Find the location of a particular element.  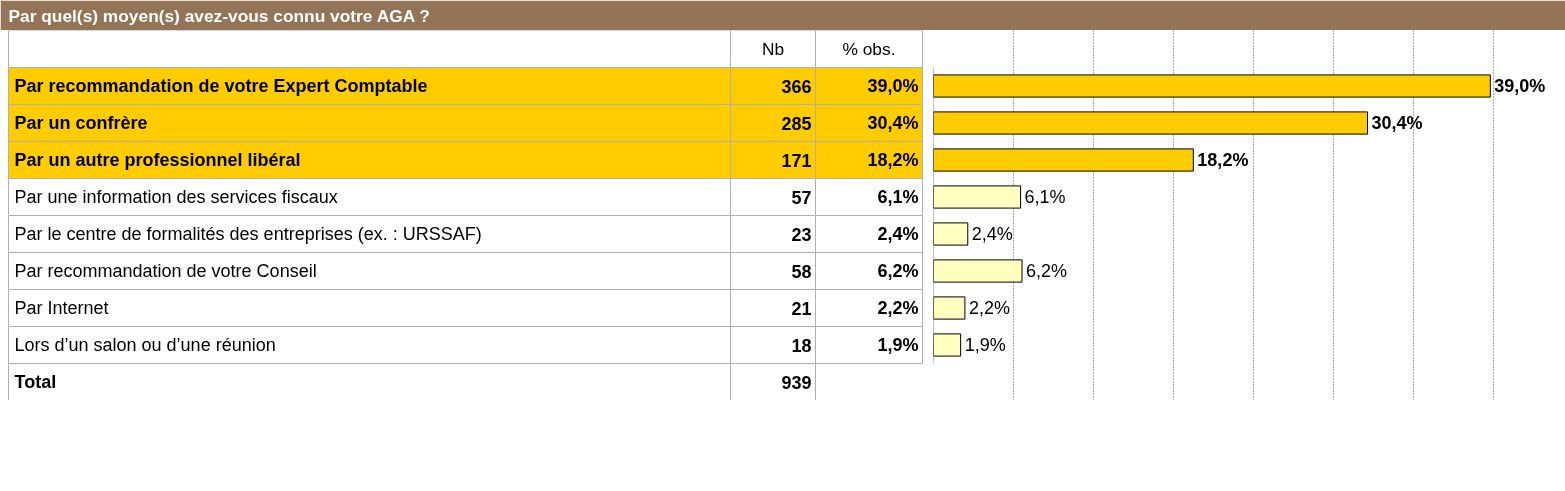

y-tick-label: Par recommandation de votre Expert Comptable is located at coordinates (221, 86).